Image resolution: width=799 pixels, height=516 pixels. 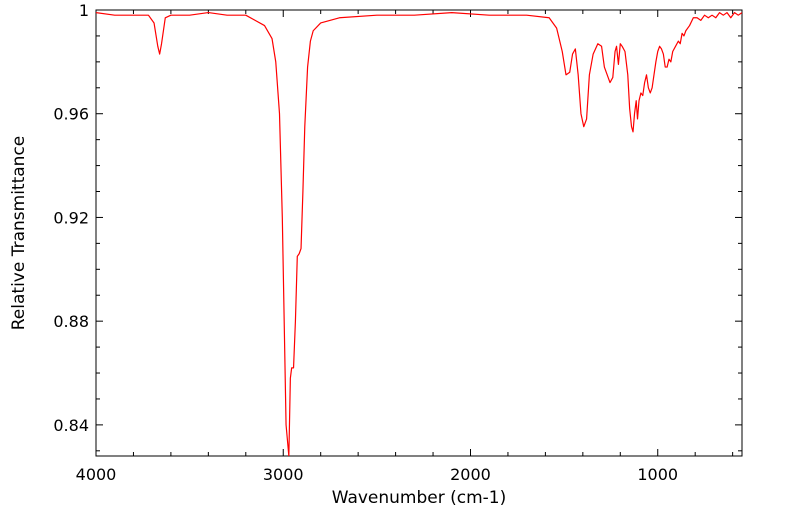 I want to click on x-tick-label: 4000, so click(x=96, y=474).